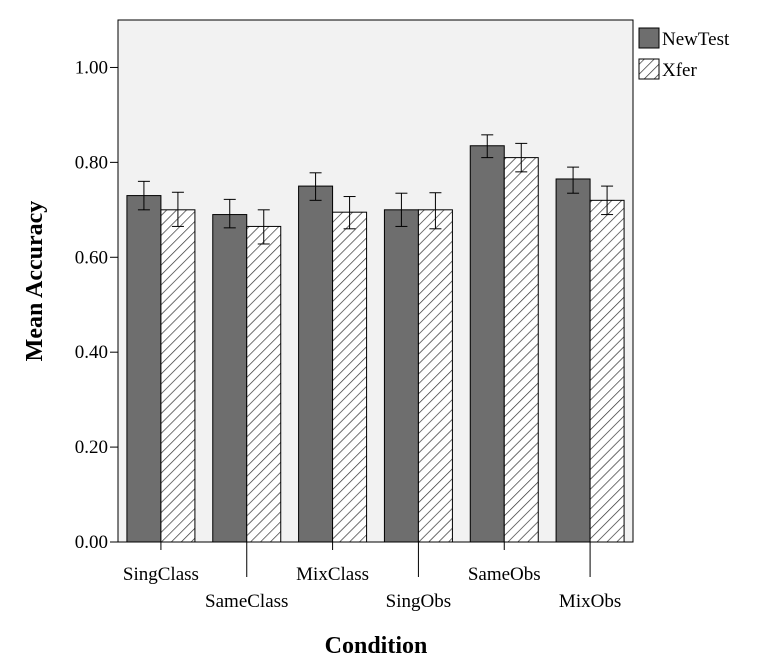  I want to click on x-category-label: SingObs, so click(418, 601).